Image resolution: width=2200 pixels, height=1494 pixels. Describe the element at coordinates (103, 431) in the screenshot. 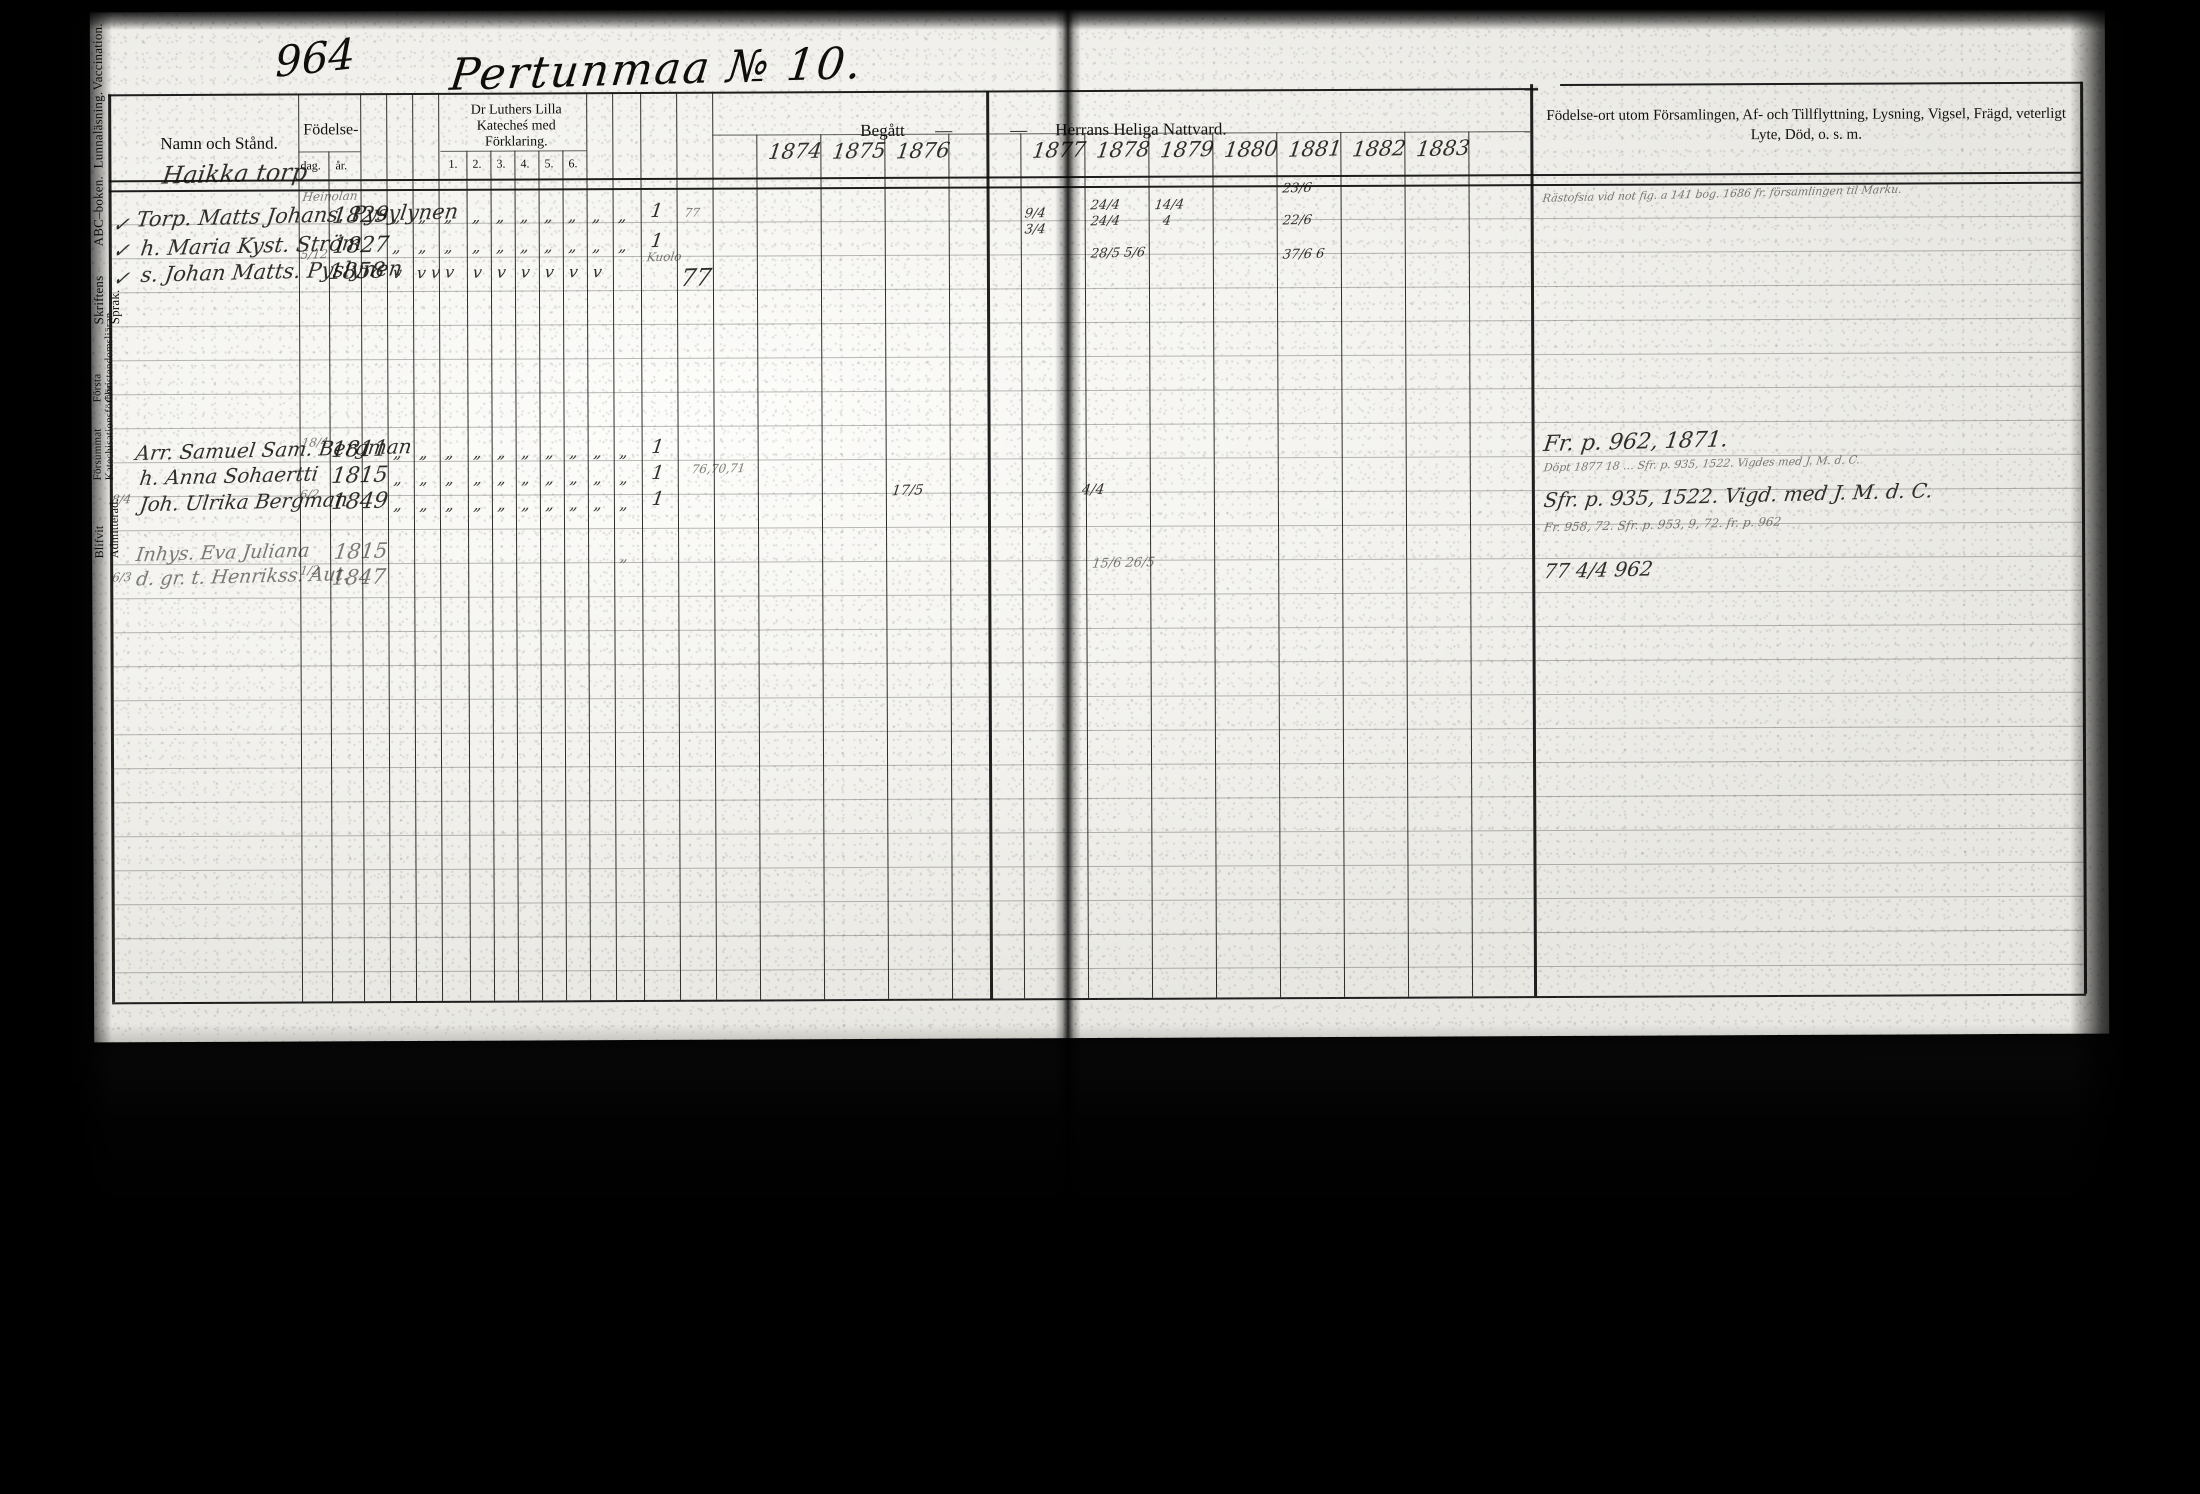

I see `header-neglected-catechism: Försummat Katechisationsförhör.` at that location.